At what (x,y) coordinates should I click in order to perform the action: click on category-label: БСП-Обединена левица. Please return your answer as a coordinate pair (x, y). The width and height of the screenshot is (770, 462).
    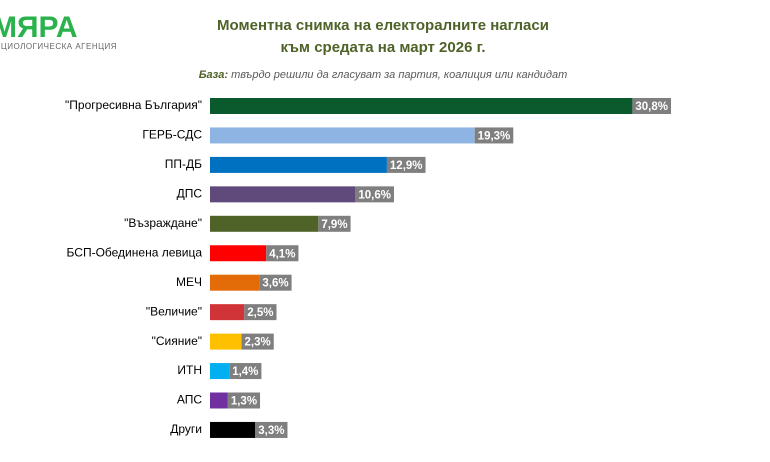
    Looking at the image, I should click on (135, 252).